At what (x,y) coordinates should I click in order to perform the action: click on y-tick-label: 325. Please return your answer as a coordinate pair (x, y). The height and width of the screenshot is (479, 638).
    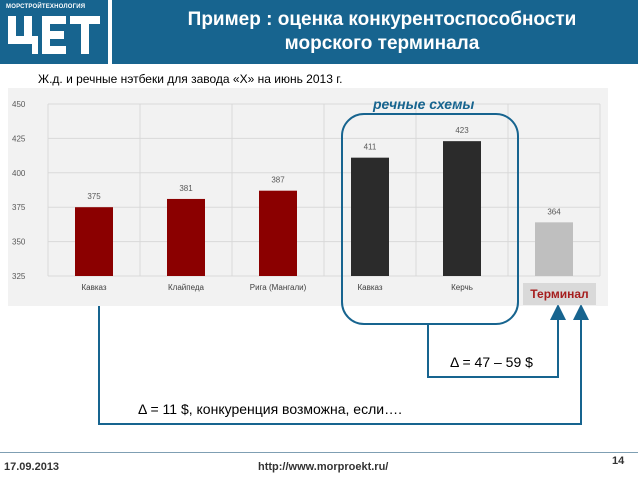
    Looking at the image, I should click on (19, 276).